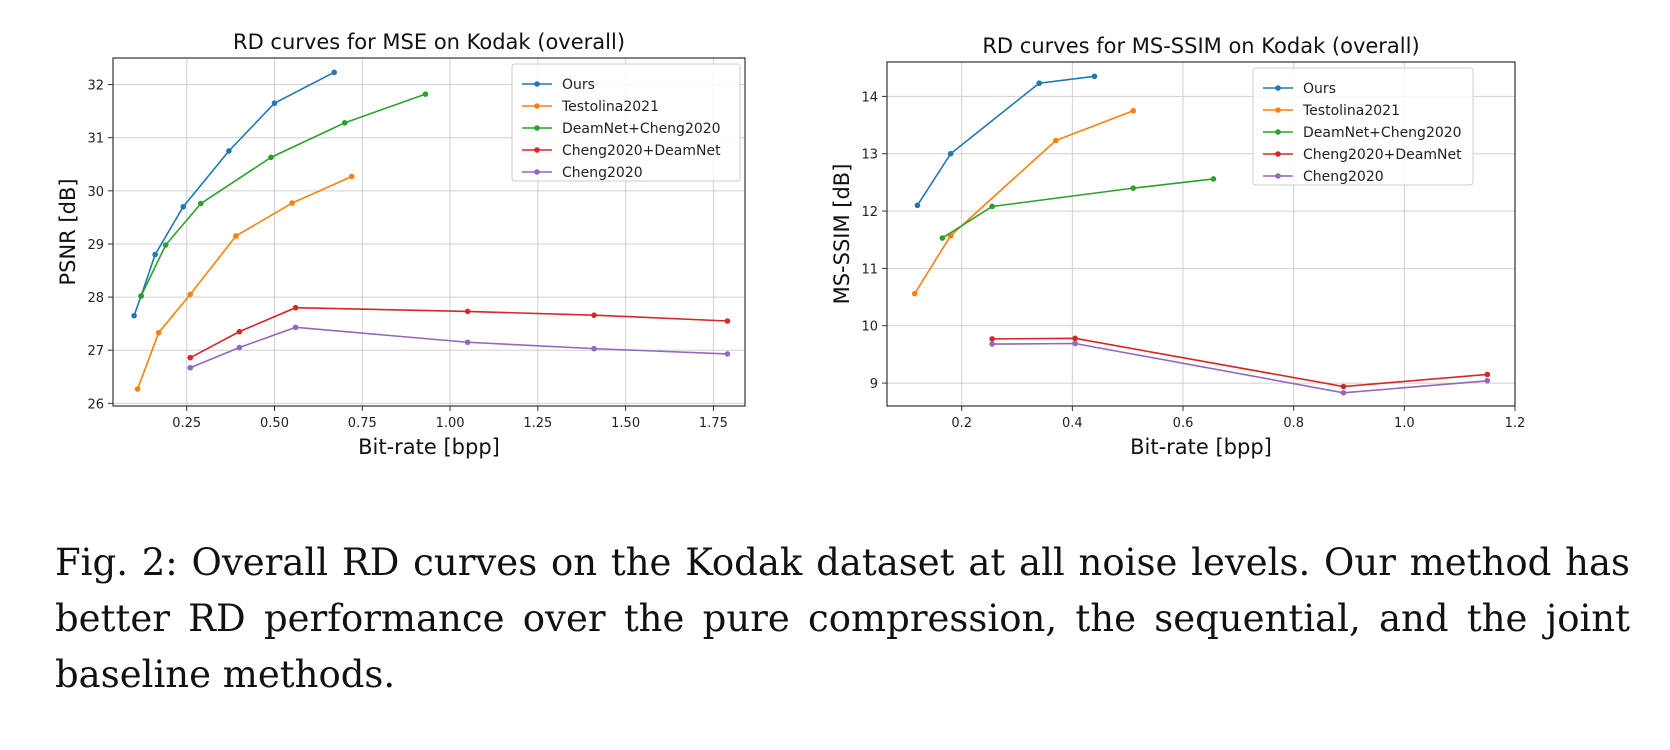  Describe the element at coordinates (869, 269) in the screenshot. I see `y-tick-label: 11` at that location.